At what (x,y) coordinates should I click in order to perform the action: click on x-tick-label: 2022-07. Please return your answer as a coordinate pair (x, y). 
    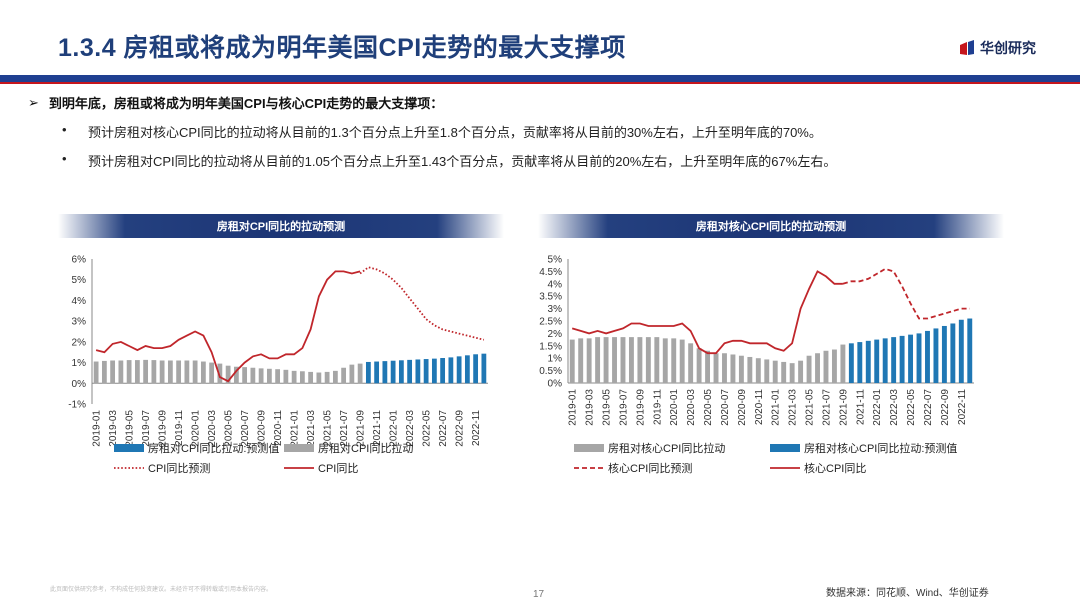
    Looking at the image, I should click on (443, 428).